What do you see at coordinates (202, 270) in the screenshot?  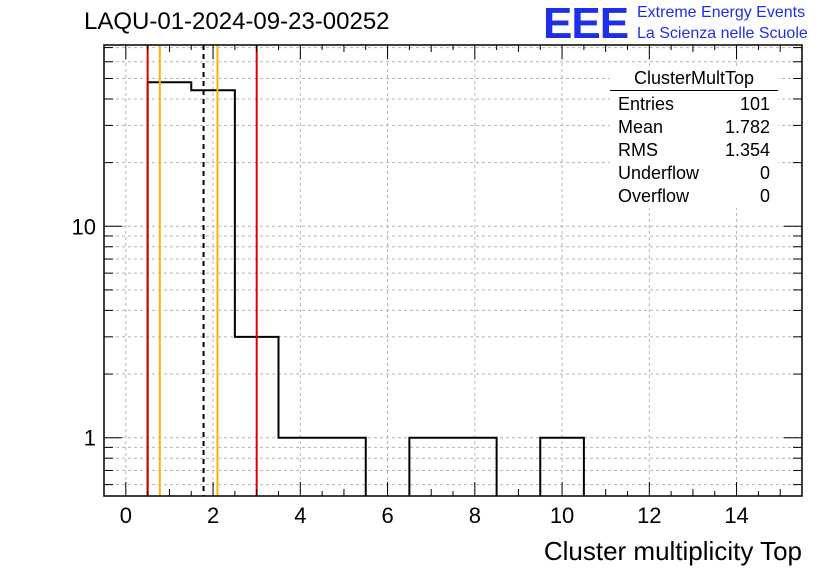 I see `marker-lines-layer` at bounding box center [202, 270].